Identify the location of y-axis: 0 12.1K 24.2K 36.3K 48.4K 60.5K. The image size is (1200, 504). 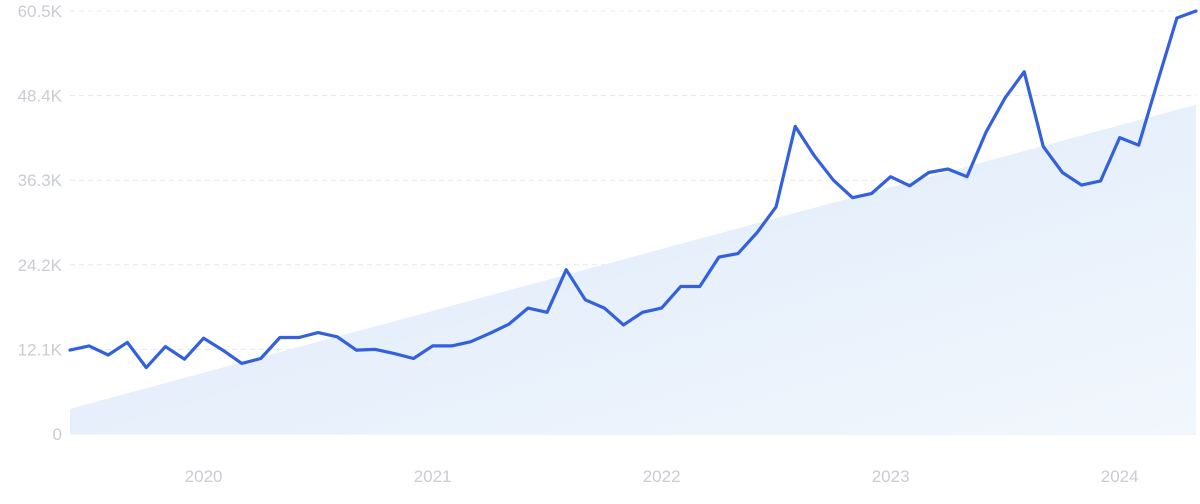
(40, 223).